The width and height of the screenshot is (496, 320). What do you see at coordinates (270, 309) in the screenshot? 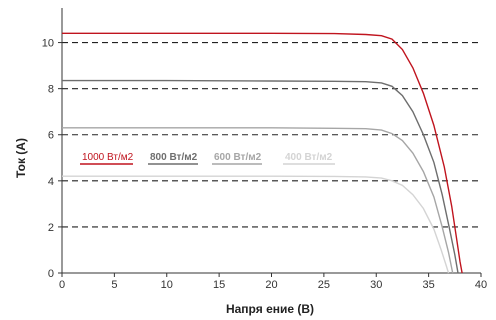
I see `x-axis-title: Напря ение (В)` at bounding box center [270, 309].